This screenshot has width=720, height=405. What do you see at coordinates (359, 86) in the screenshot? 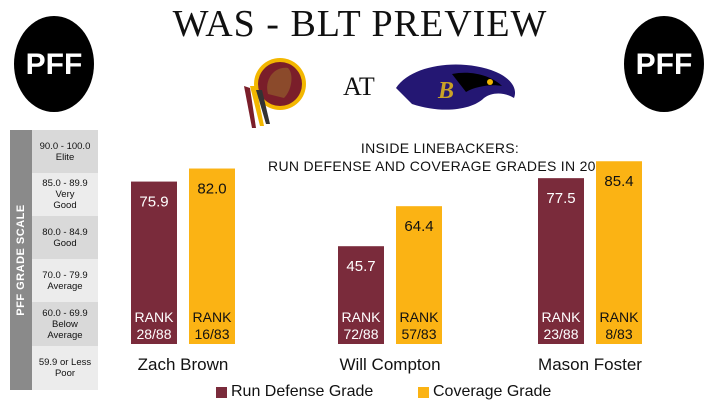
I see `at-label: AT` at bounding box center [359, 86].